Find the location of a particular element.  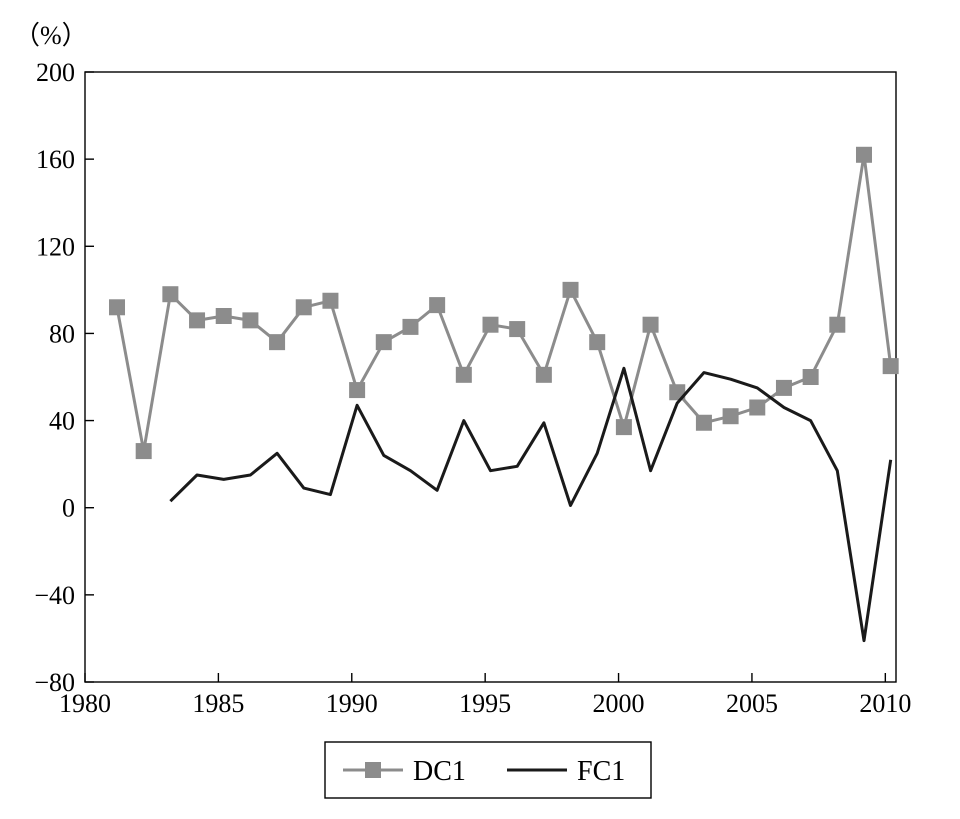

x-tick-label: 1980 is located at coordinates (85, 703).